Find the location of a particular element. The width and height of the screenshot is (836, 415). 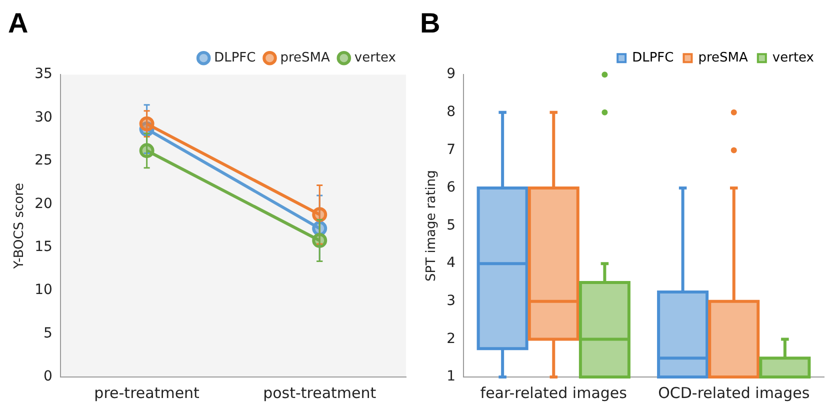

y-tick-label: 4 is located at coordinates (451, 263).